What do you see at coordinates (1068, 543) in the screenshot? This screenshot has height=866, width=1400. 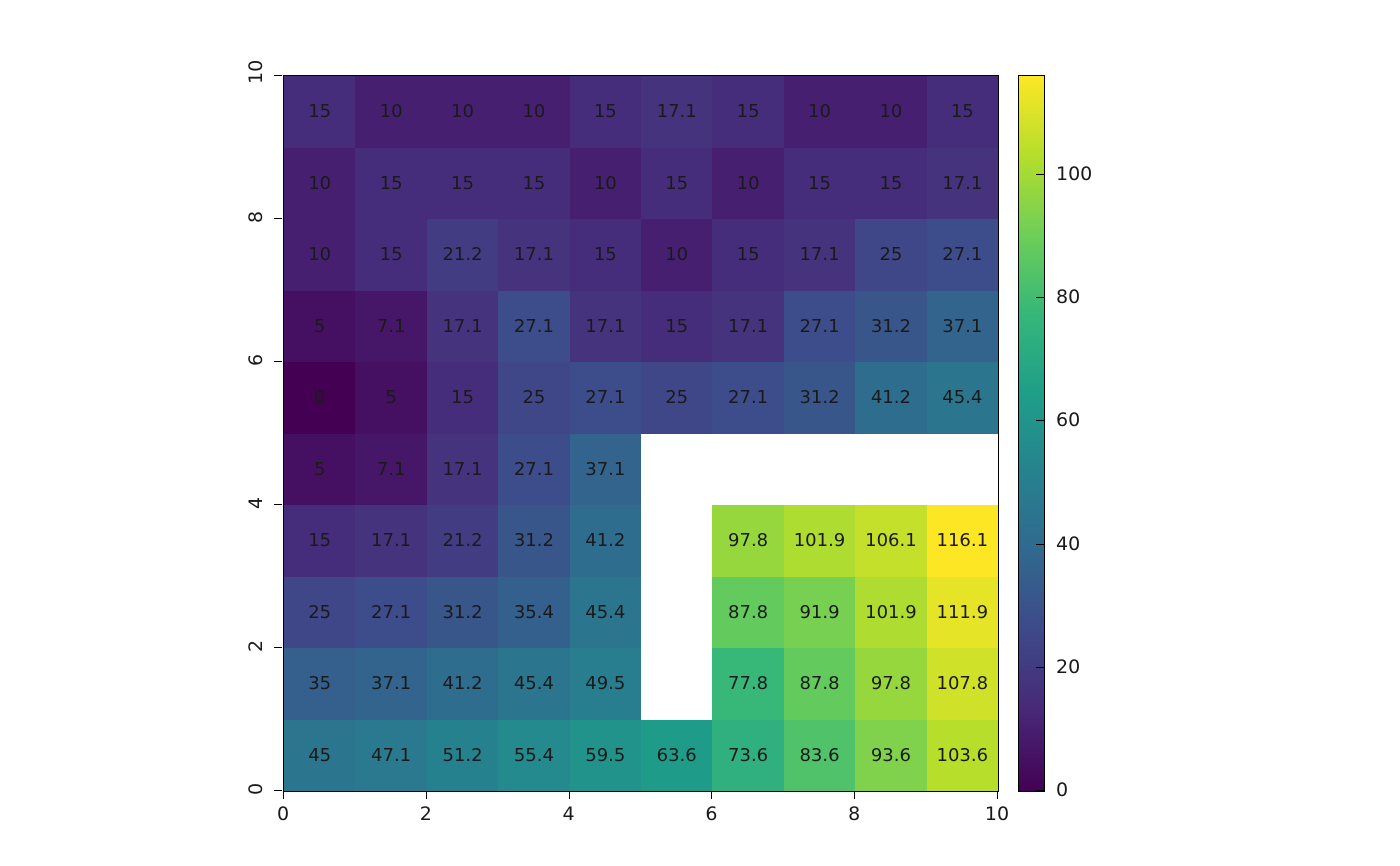 I see `colorbar-tick-label: 40` at bounding box center [1068, 543].